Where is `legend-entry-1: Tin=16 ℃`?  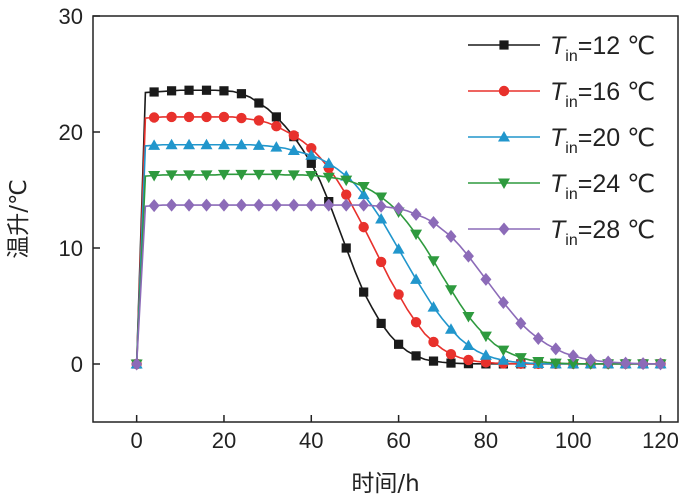 legend-entry-1: Tin=16 ℃ is located at coordinates (561, 94).